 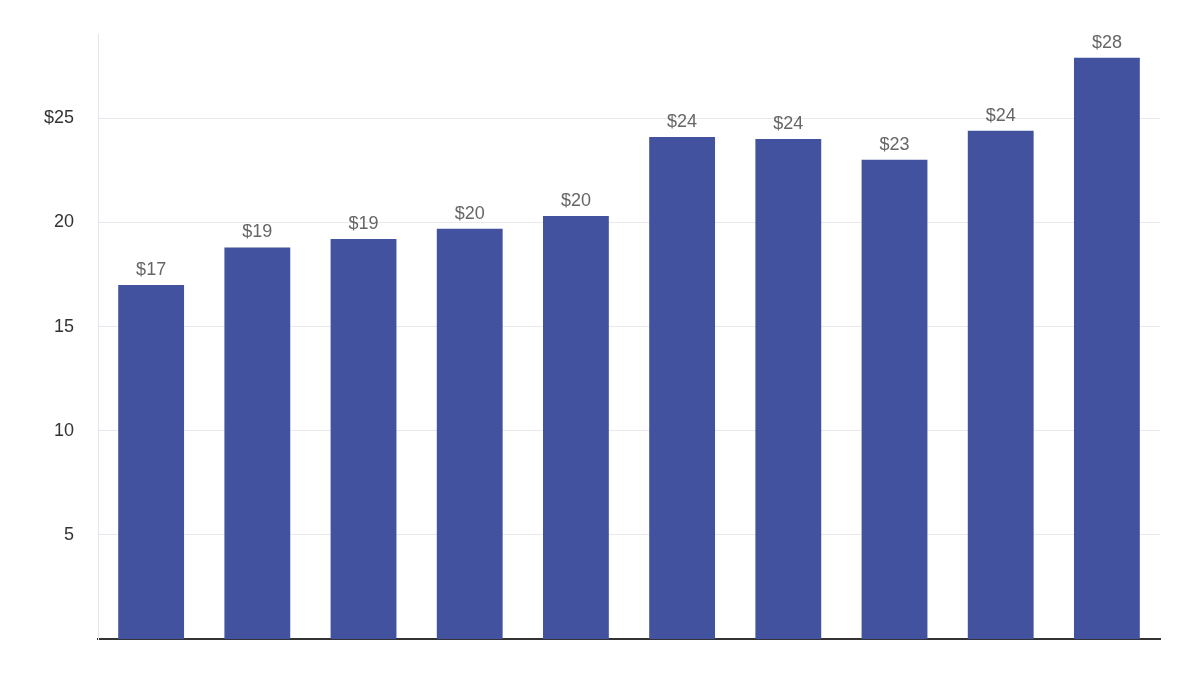 I want to click on data-label: $23, so click(x=894, y=143).